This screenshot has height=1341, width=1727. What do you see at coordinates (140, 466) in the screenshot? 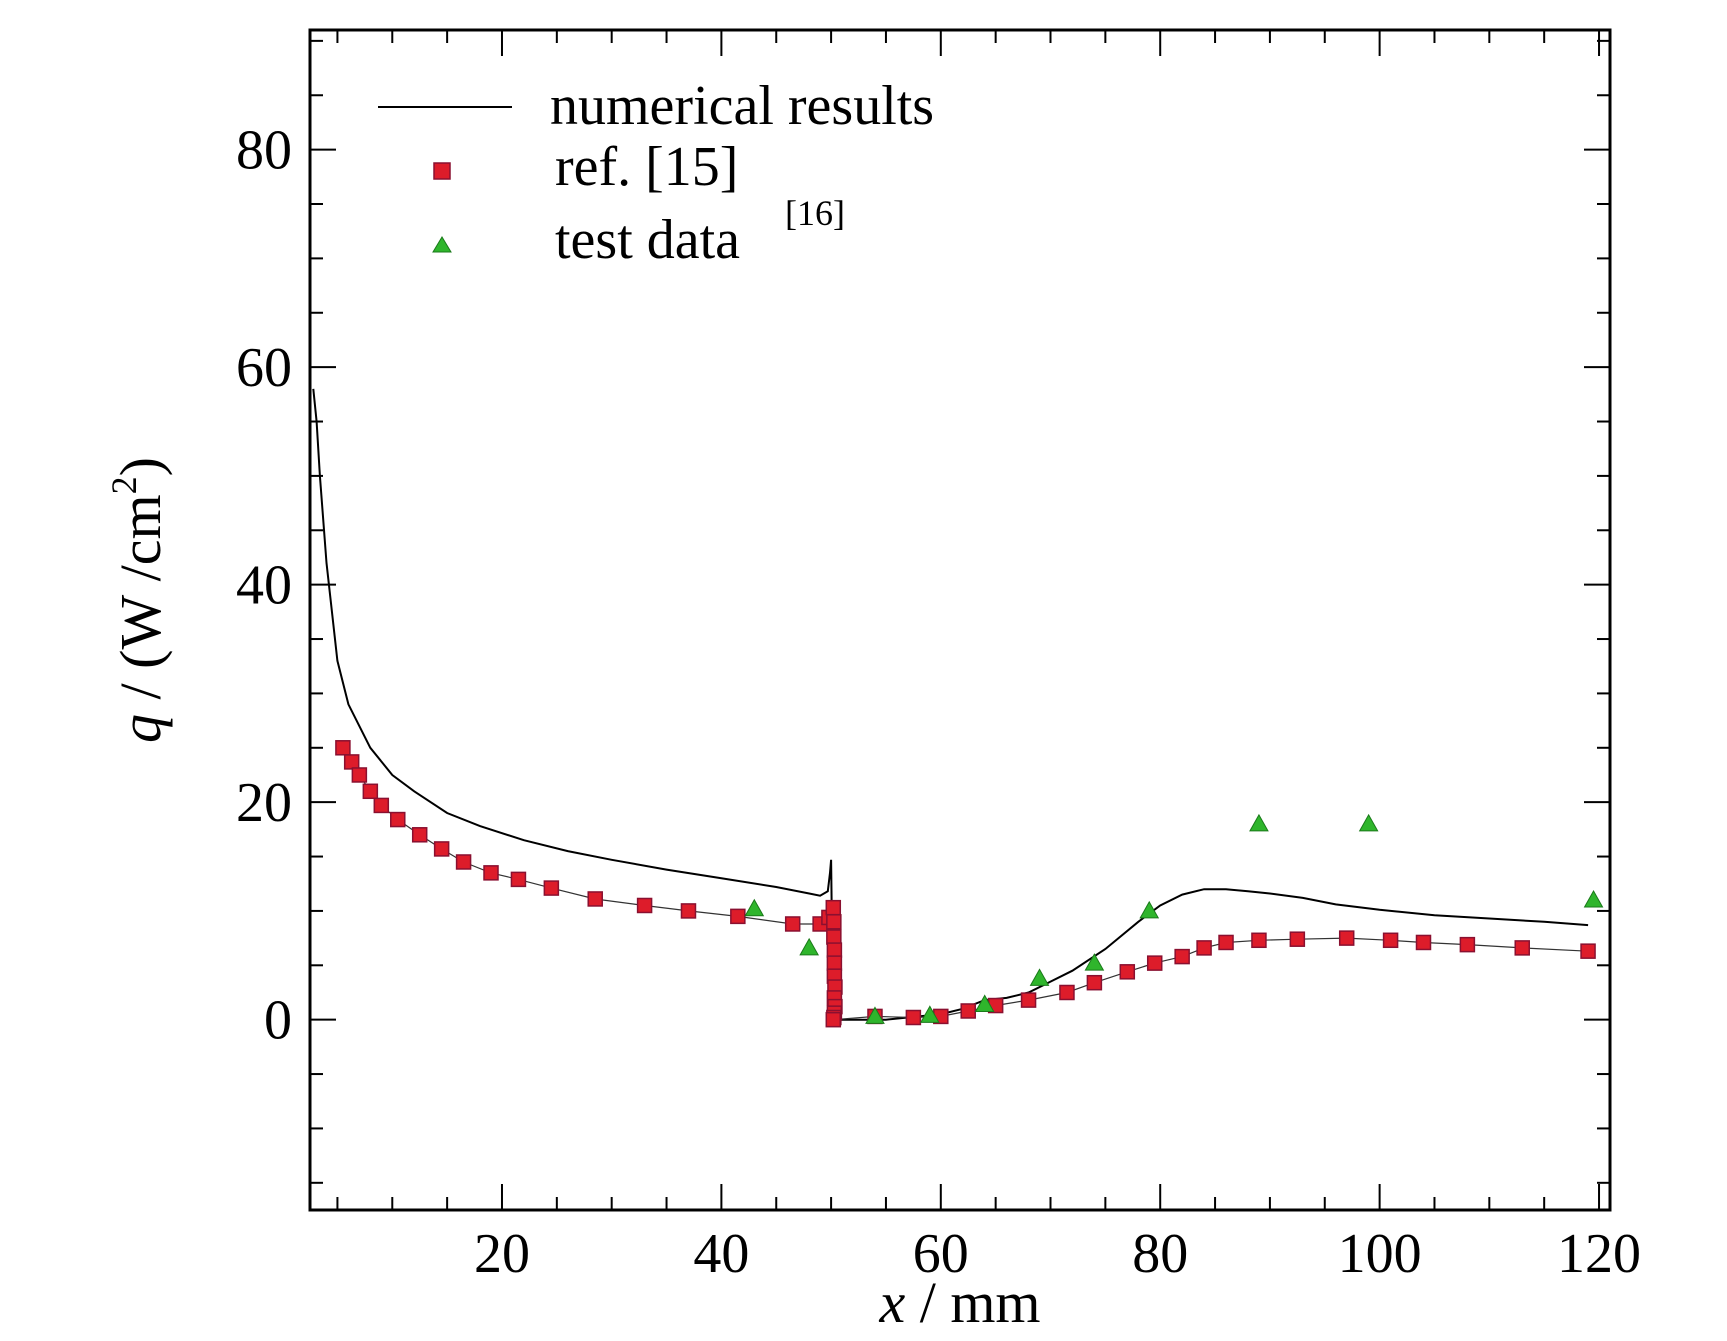
I see `y-axis-unit-close: )` at bounding box center [140, 466].